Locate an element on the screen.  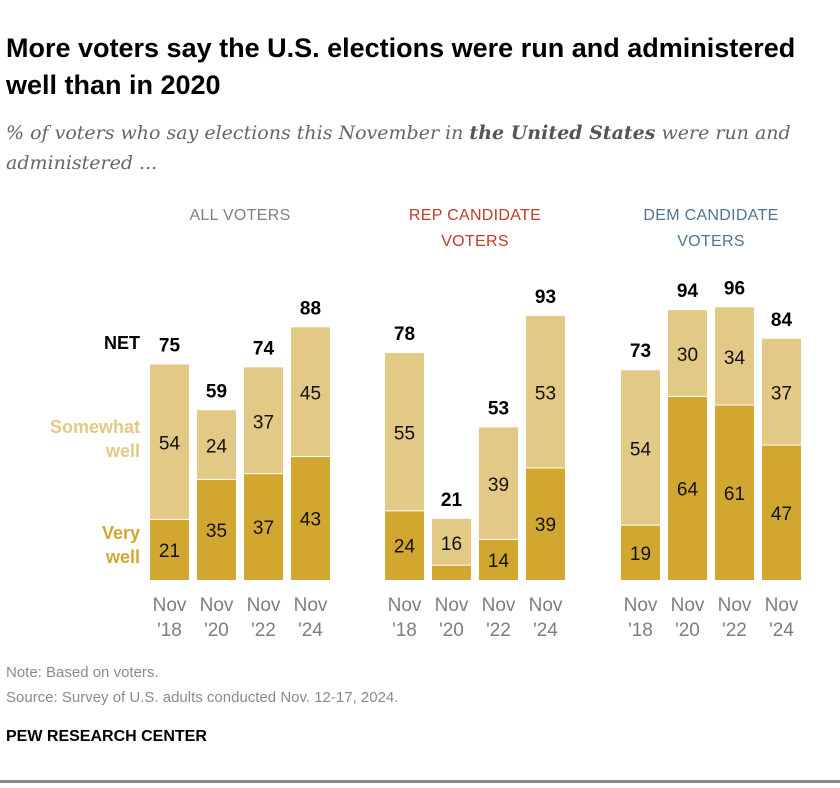
value-label-somewhat-well: 45 is located at coordinates (310, 394).